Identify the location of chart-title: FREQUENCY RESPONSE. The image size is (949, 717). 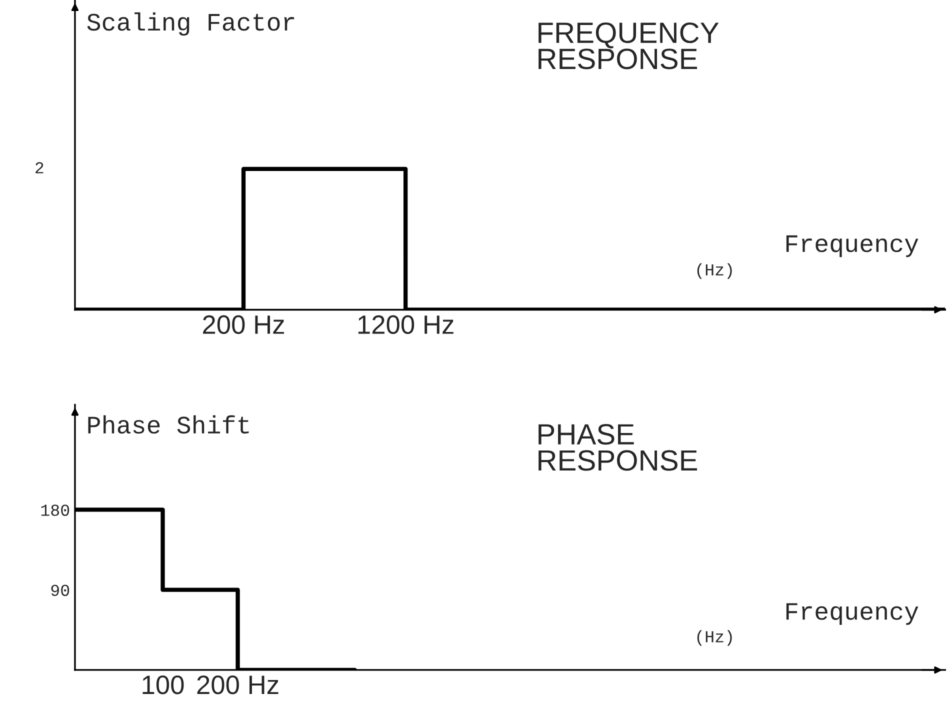
(628, 46).